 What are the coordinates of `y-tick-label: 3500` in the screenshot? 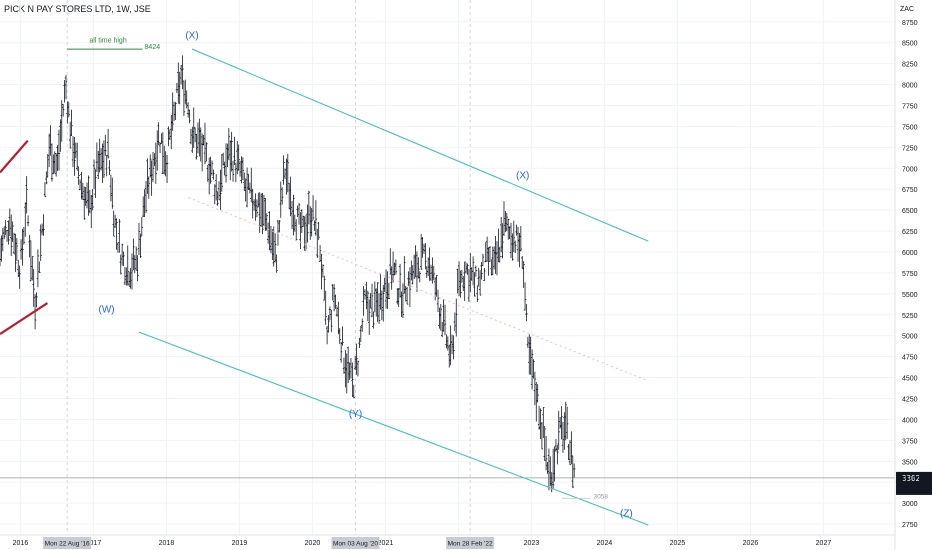 It's located at (910, 462).